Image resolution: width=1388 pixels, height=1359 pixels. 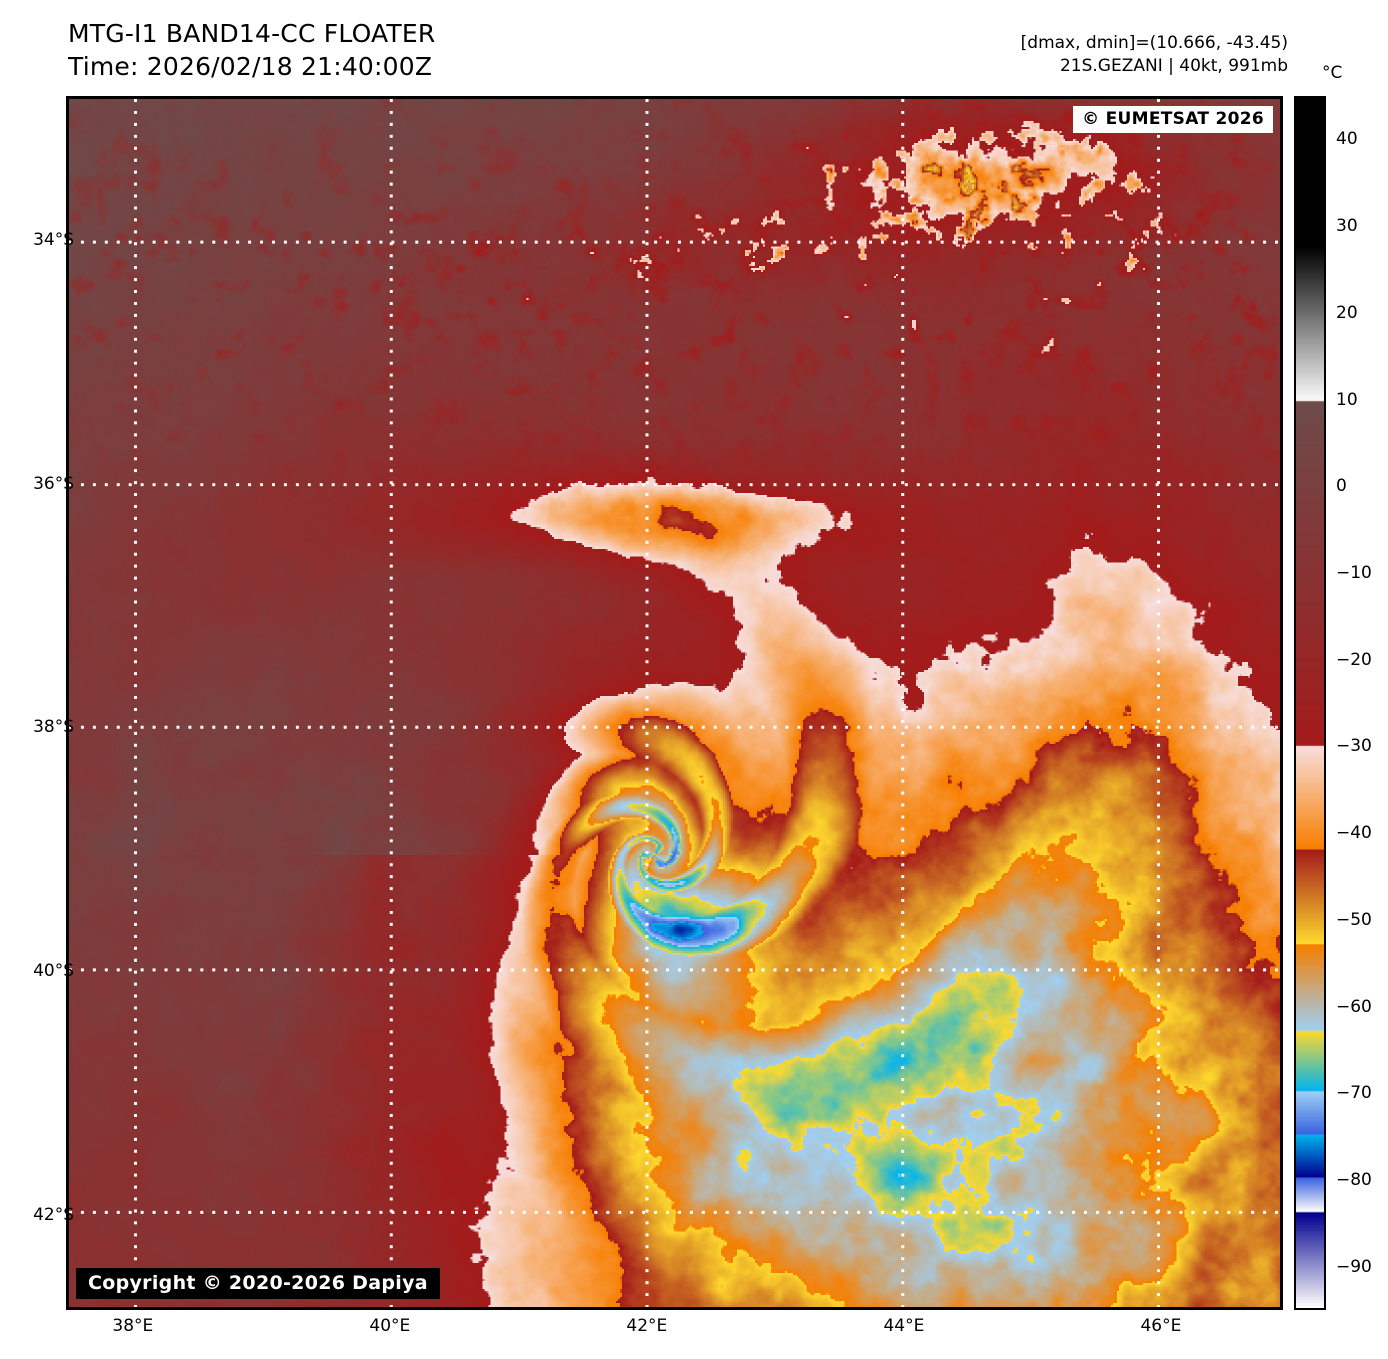 I want to click on colorbar-tick-4: 0, so click(x=1341, y=486).